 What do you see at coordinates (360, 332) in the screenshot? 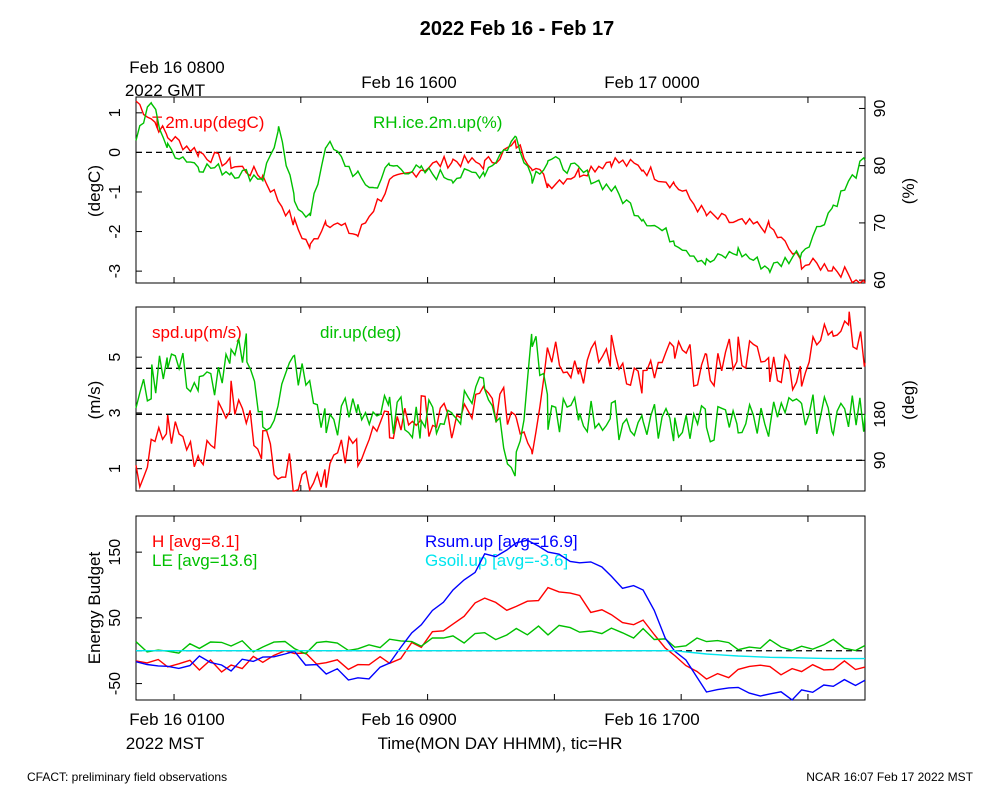
I see `legend-wind-direction: dir.up(deg)` at bounding box center [360, 332].